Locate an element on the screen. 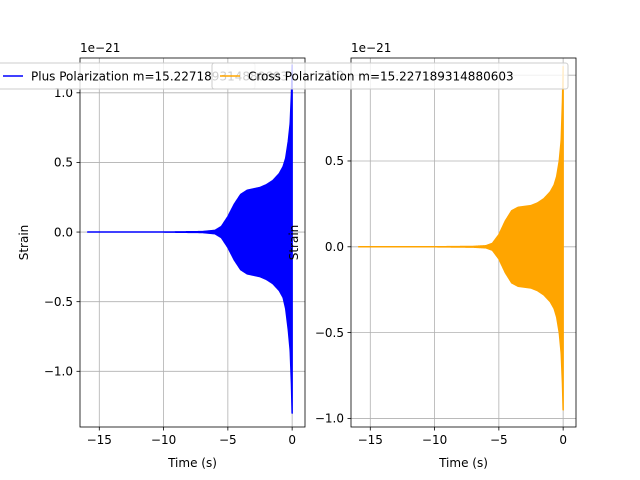  panel-1-y-offset-label: 1e−21 is located at coordinates (100, 48).